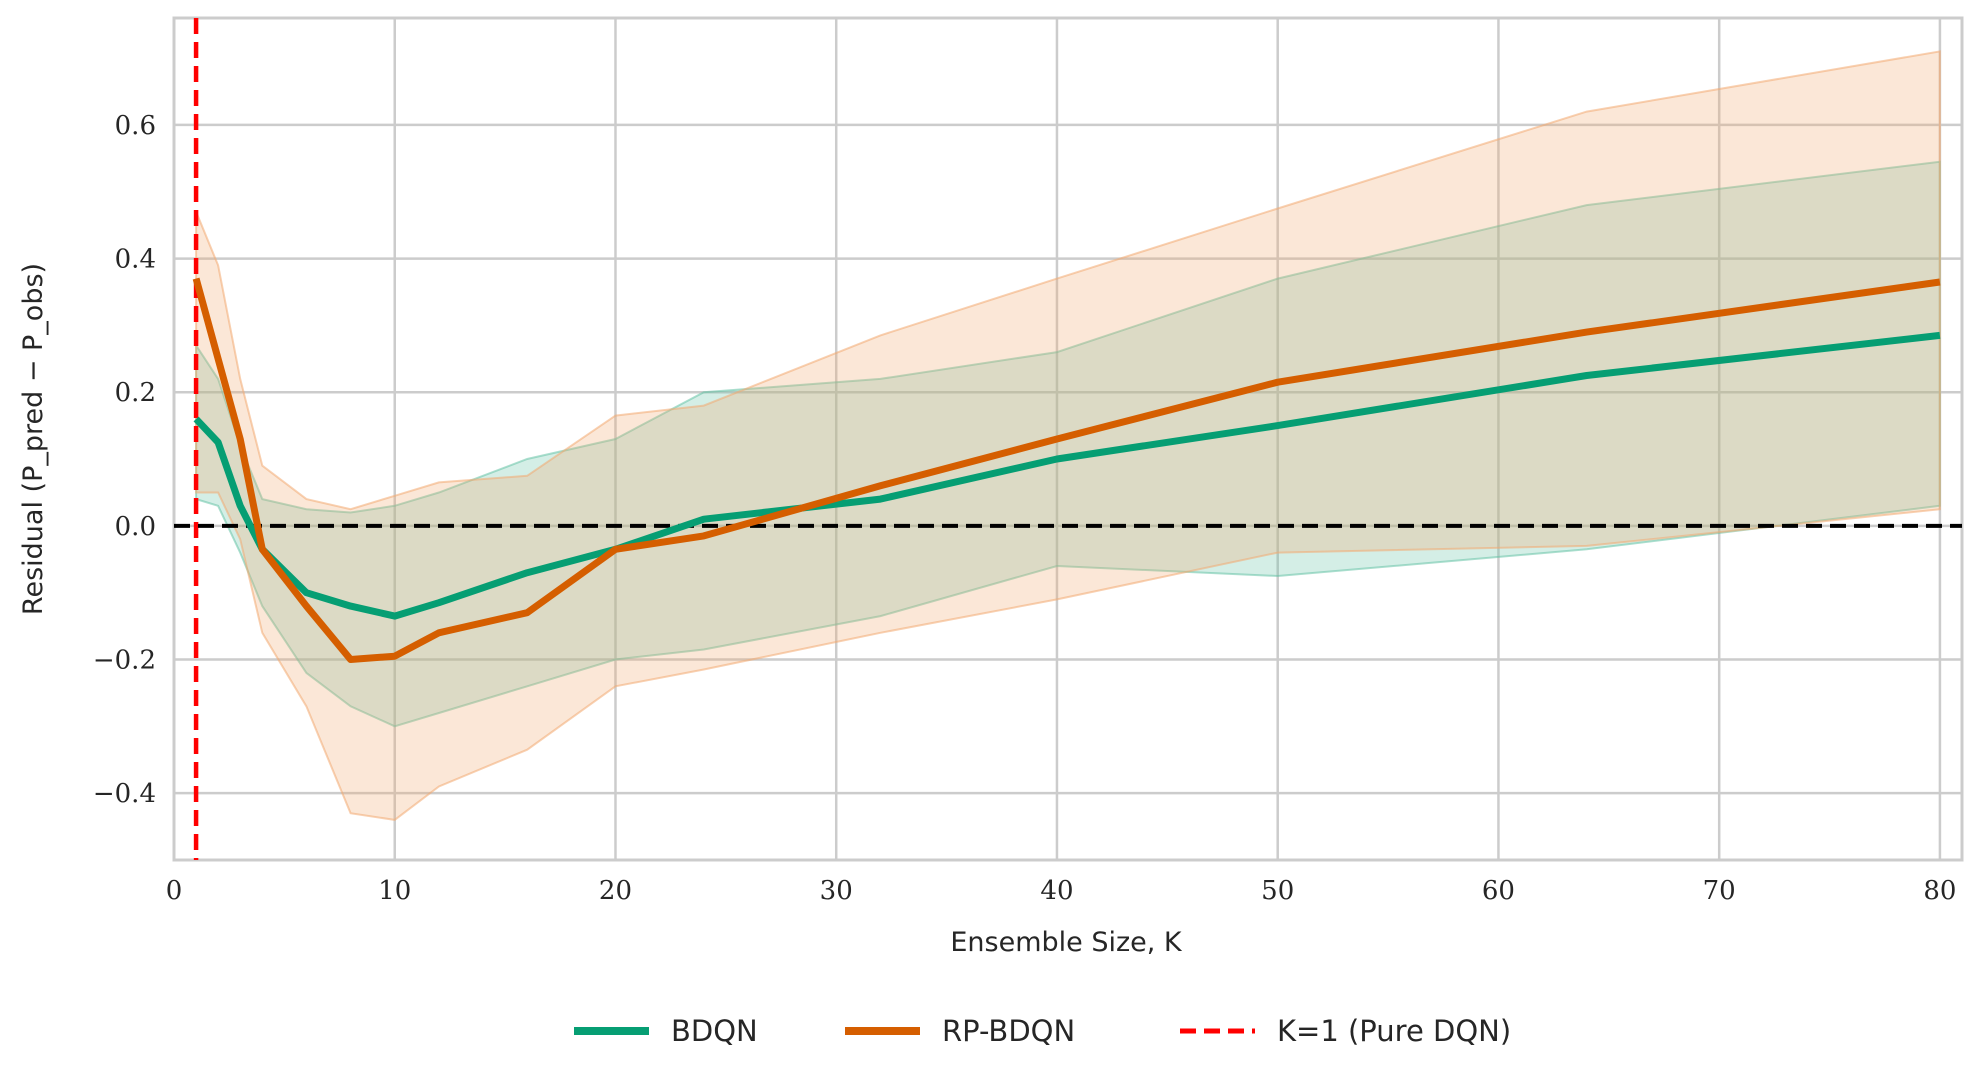 Image resolution: width=1980 pixels, height=1080 pixels. Describe the element at coordinates (836, 891) in the screenshot. I see `x-tick-label: 30` at that location.